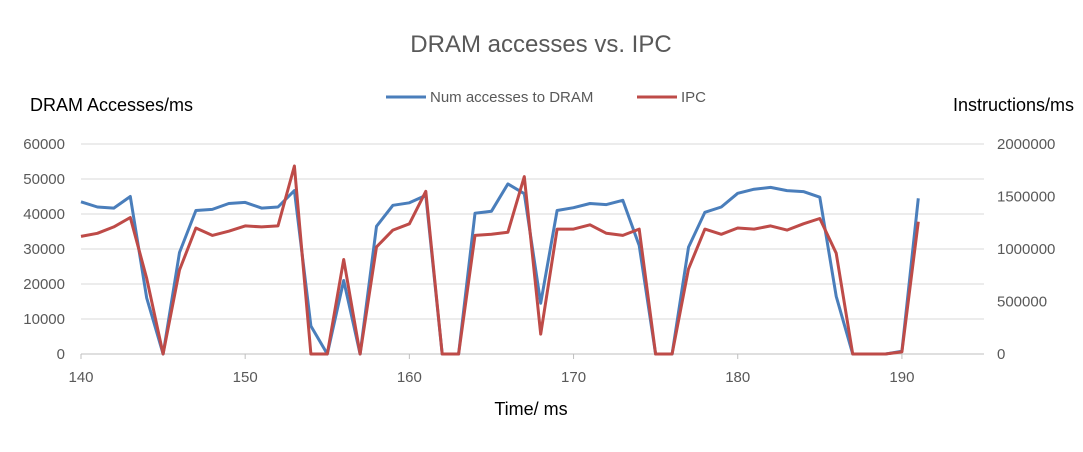  Describe the element at coordinates (1001, 354) in the screenshot. I see `y-right-tick-label: 0` at that location.